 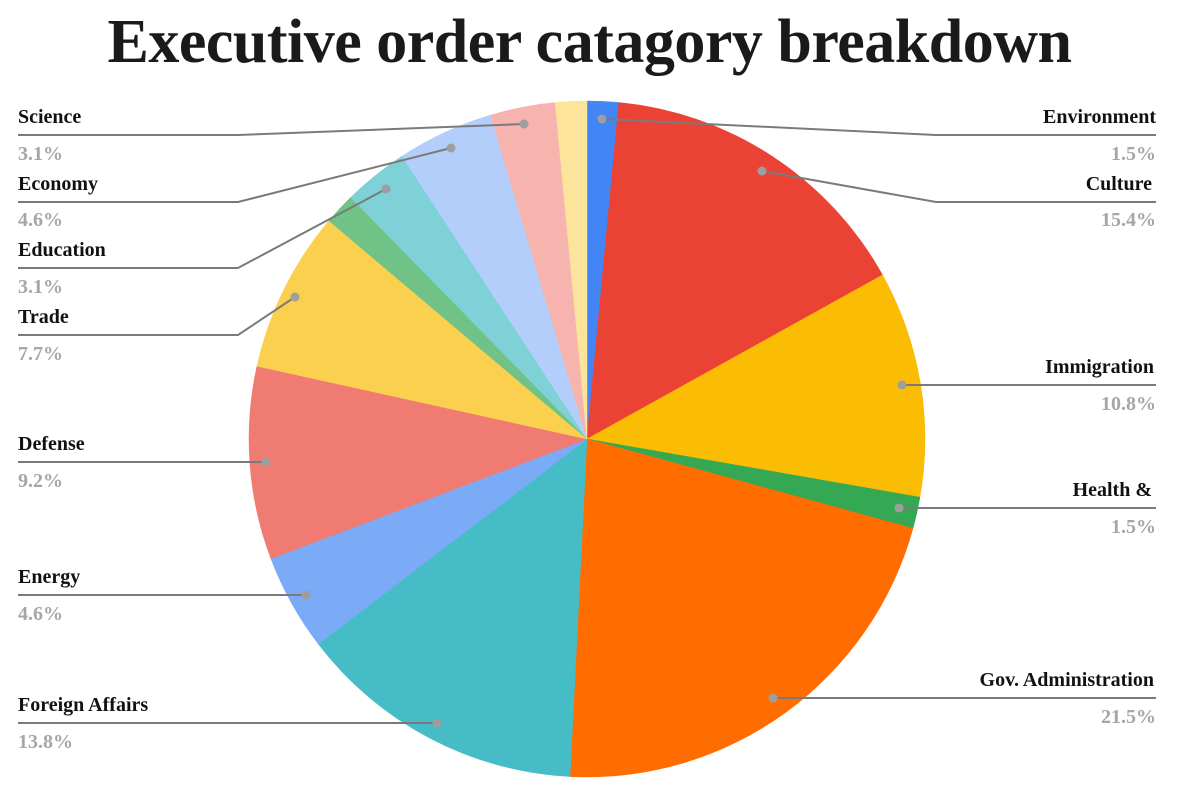 I want to click on dot-education, so click(x=386, y=189).